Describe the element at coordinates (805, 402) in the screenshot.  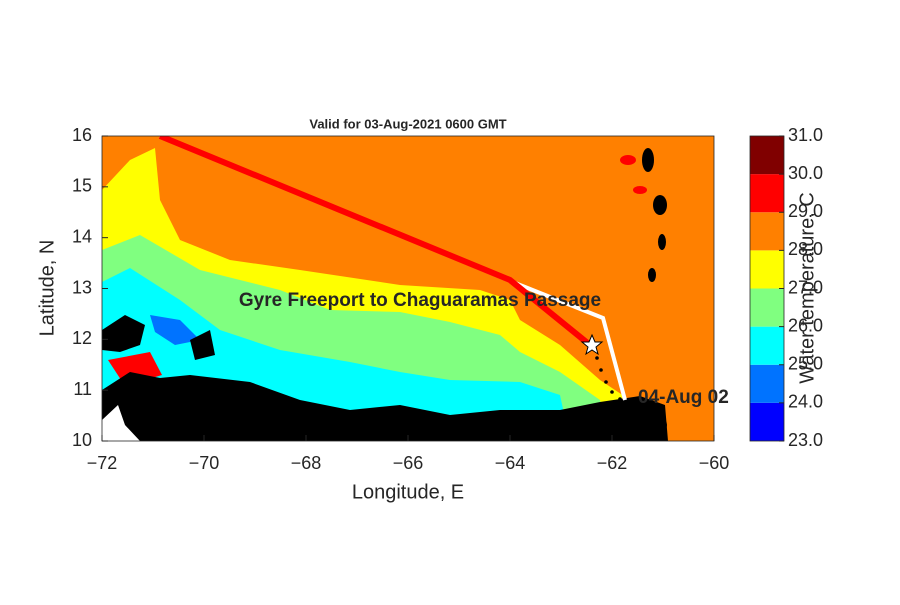
I see `colorbar-tick-label: 24.0` at that location.